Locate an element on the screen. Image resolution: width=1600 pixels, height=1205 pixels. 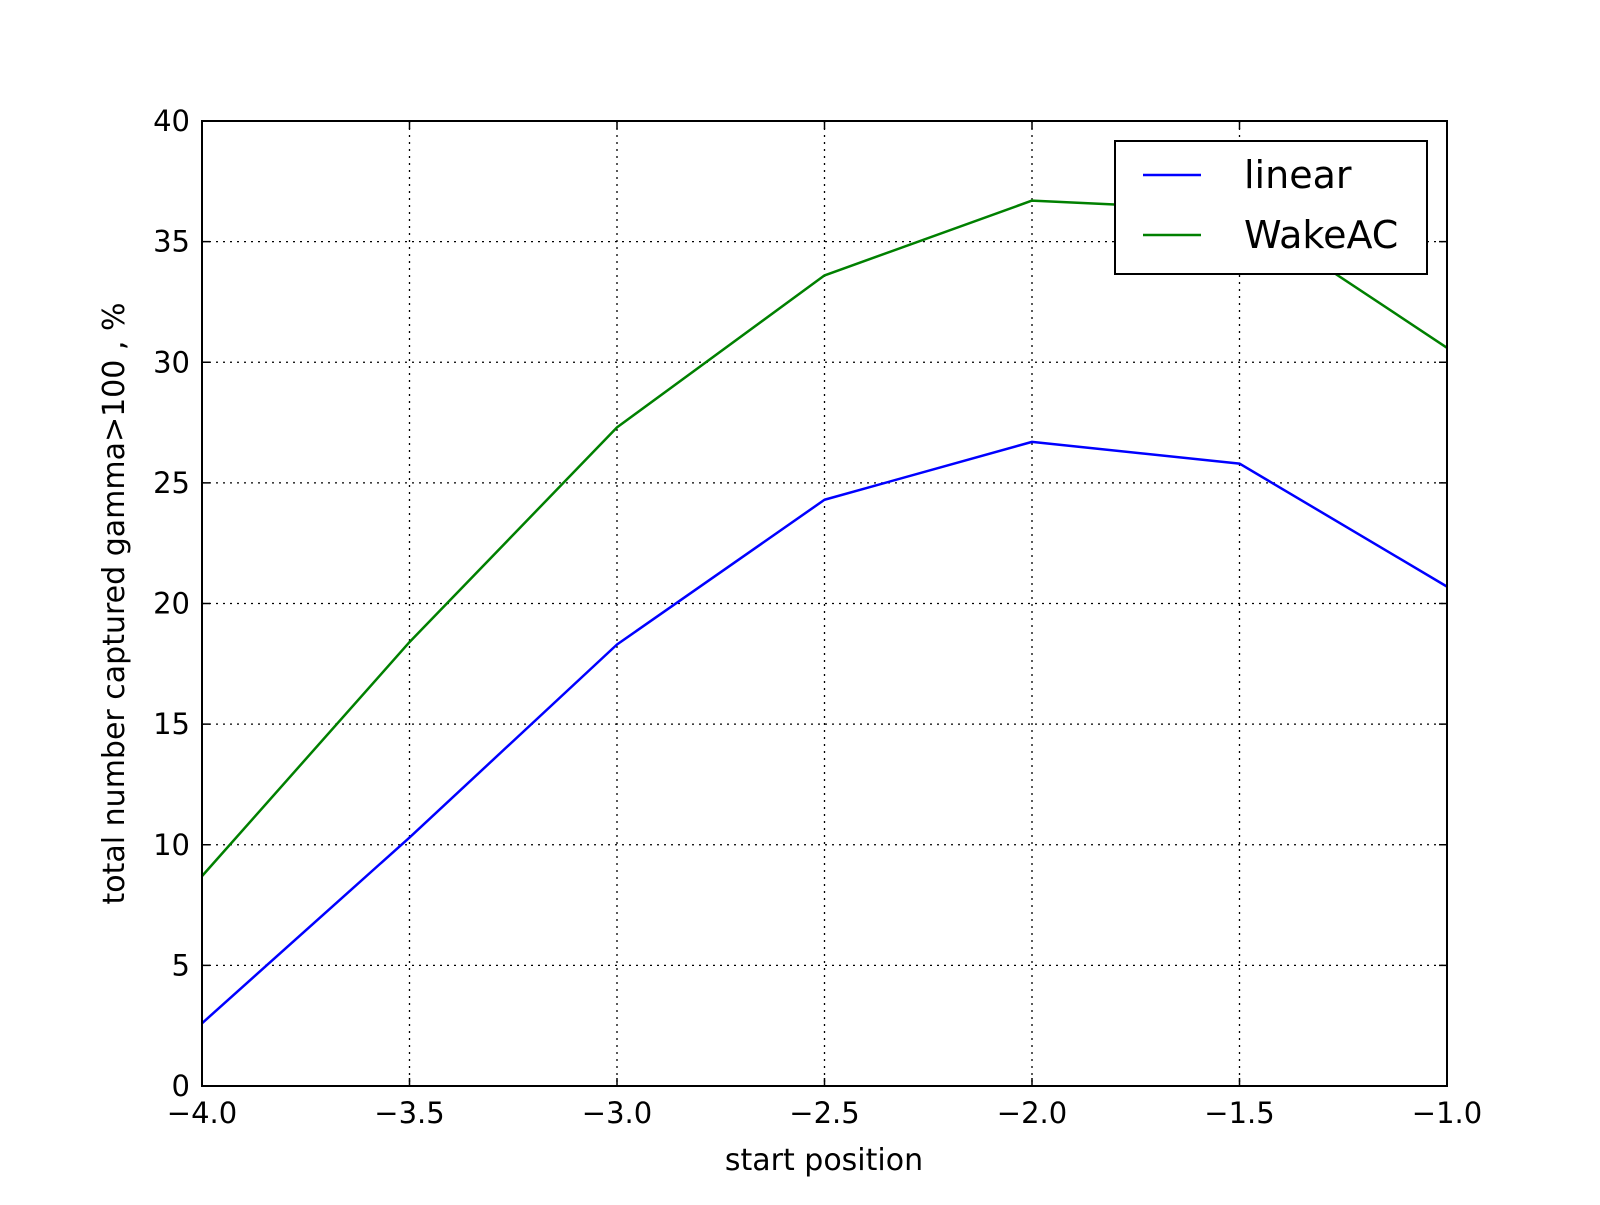
y-tick-label: 10 is located at coordinates (171, 845).